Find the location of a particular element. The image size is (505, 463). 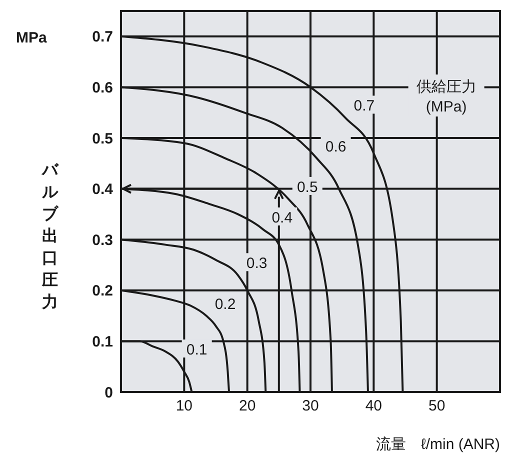

y-axis-title: バルブ出口圧力 is located at coordinates (50, 236).